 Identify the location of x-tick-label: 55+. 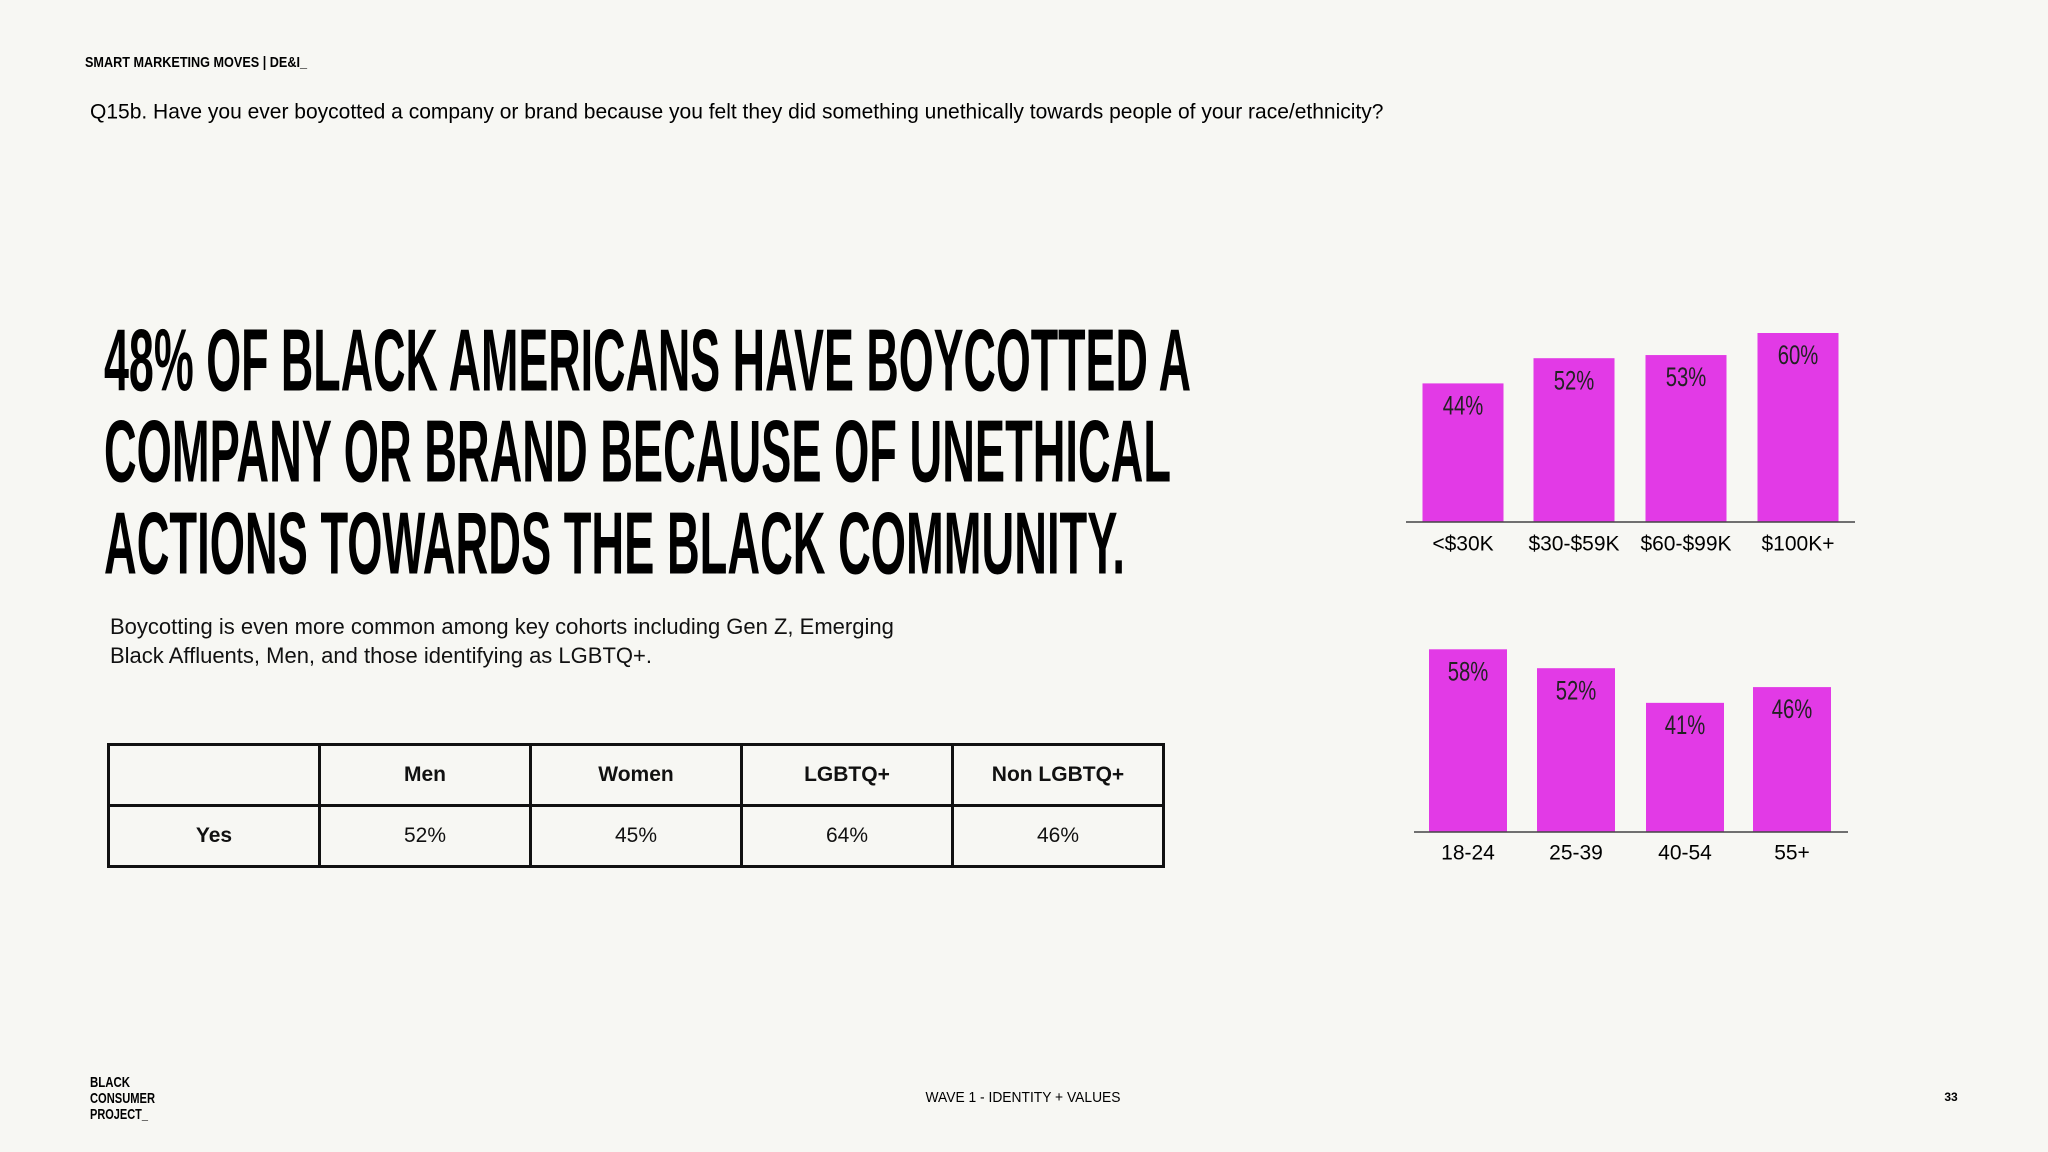
(1792, 853).